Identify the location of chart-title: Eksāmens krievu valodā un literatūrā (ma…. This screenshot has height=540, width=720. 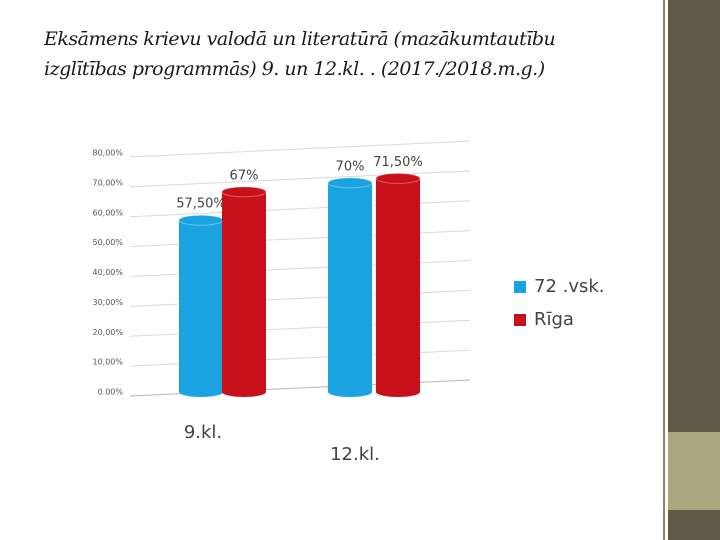
(300, 54).